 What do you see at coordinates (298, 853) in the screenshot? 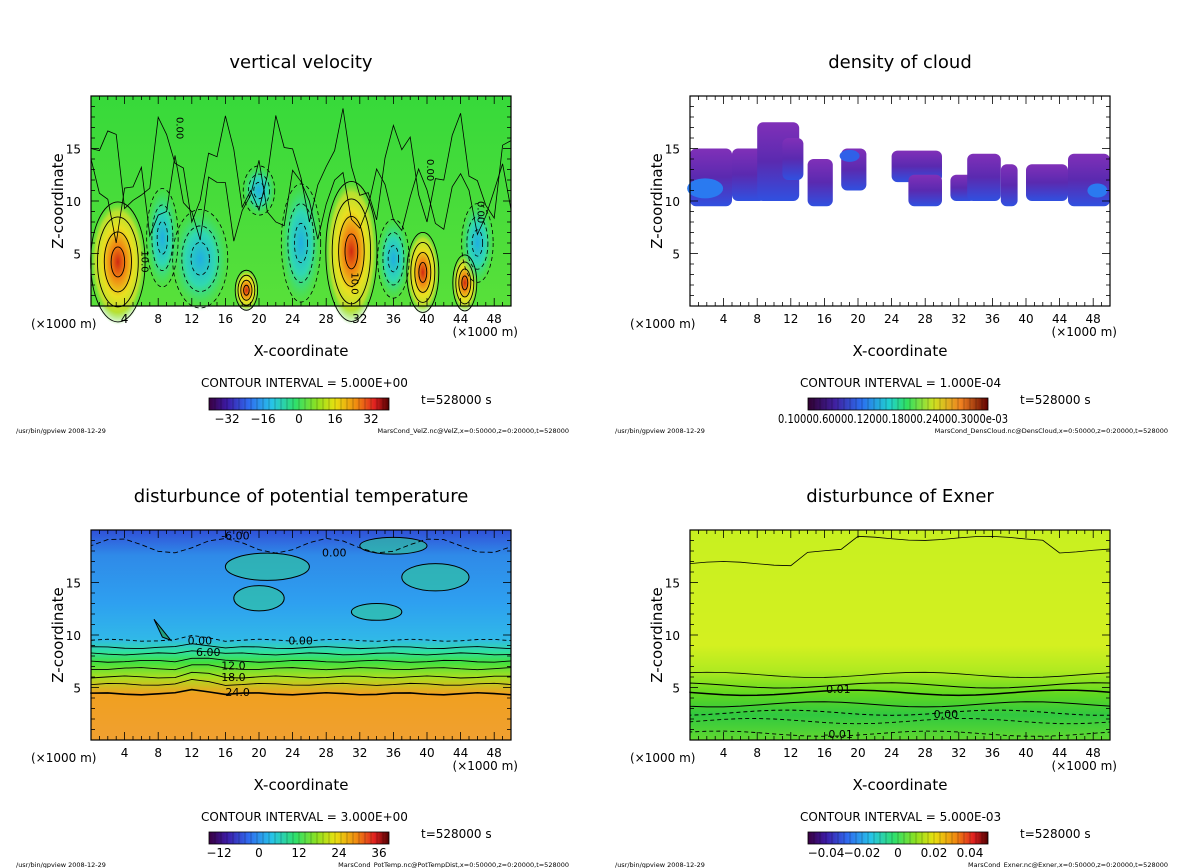
I see `colorbar-tick-label: 12` at bounding box center [298, 853].